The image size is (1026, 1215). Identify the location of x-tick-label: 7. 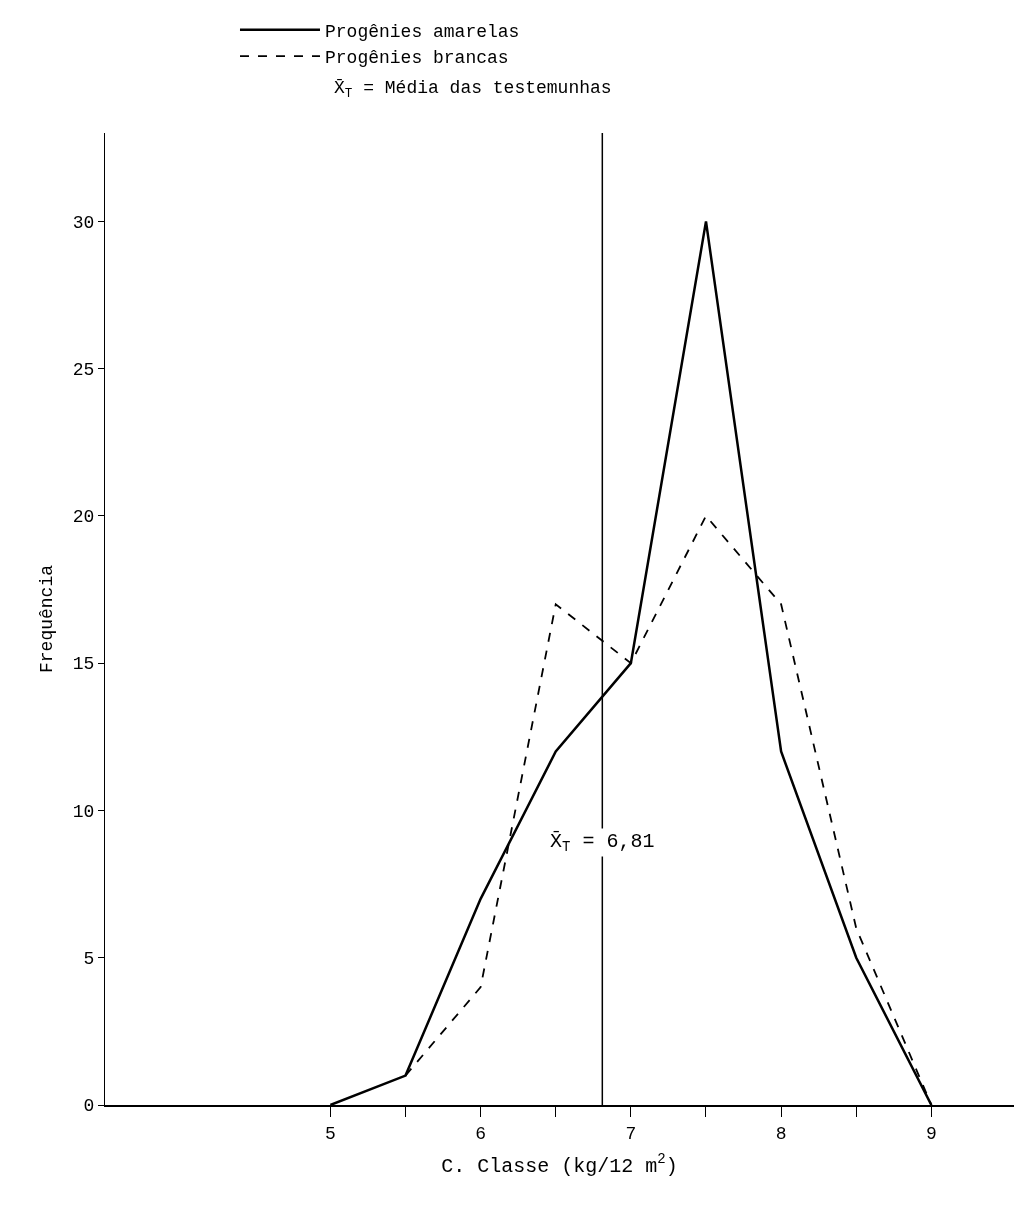
(631, 1133).